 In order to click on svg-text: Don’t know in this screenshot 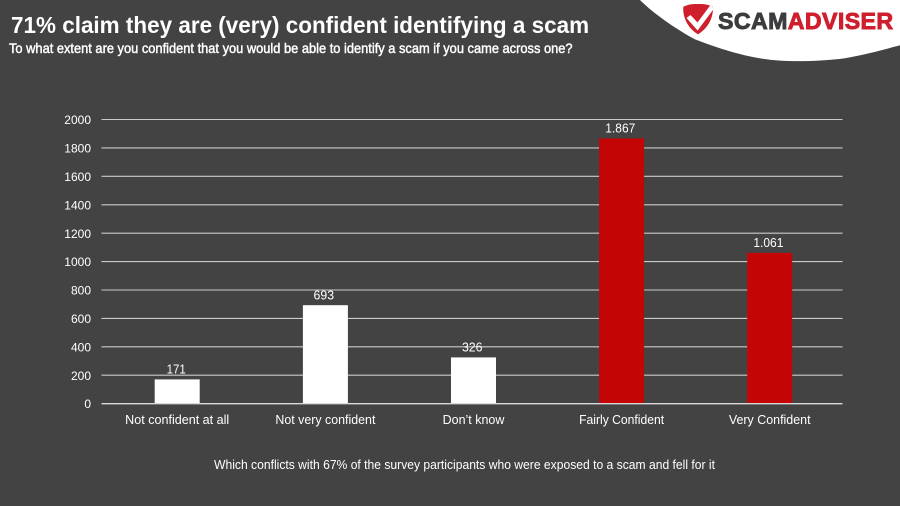, I will do `click(474, 419)`.